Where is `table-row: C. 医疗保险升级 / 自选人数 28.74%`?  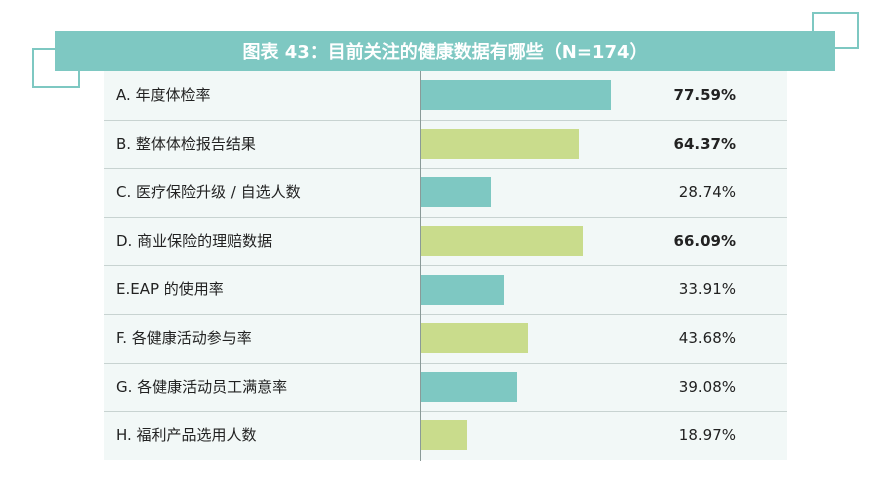
table-row: C. 医疗保险升级 / 自选人数 28.74% is located at coordinates (445, 192).